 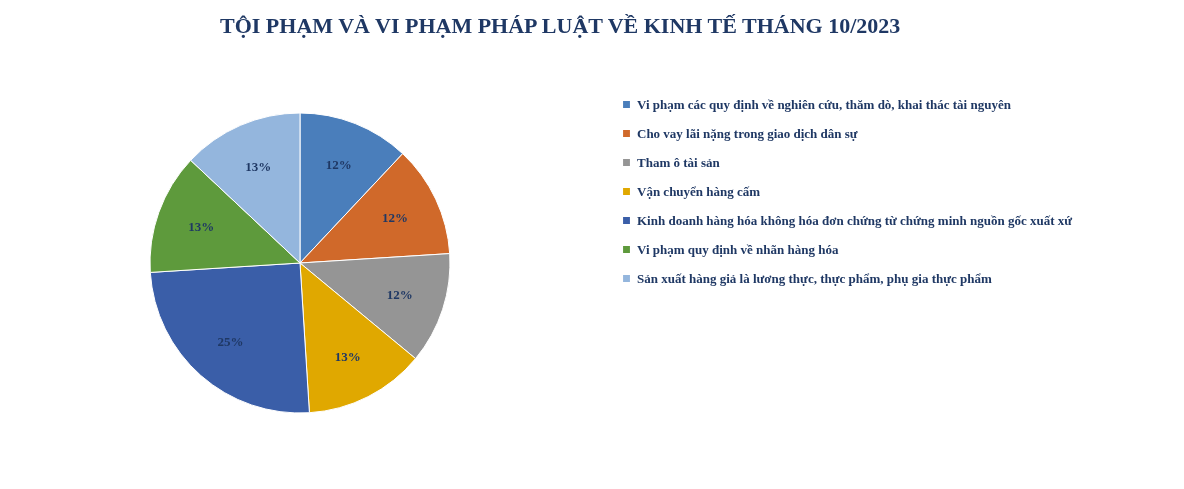 What do you see at coordinates (814, 278) in the screenshot?
I see `legend-label: Sản xuất hàng giả là lương thực, thực phẩm, phụ gia thực phẩm` at bounding box center [814, 278].